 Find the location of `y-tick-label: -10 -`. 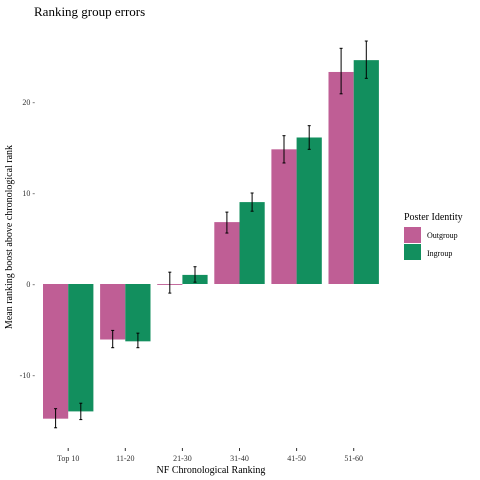

y-tick-label: -10 - is located at coordinates (28, 375).